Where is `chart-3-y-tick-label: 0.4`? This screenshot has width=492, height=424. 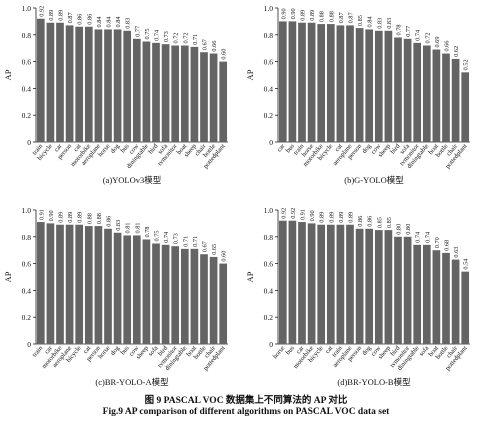
chart-3-y-tick-label: 0.4 is located at coordinates (27, 290).